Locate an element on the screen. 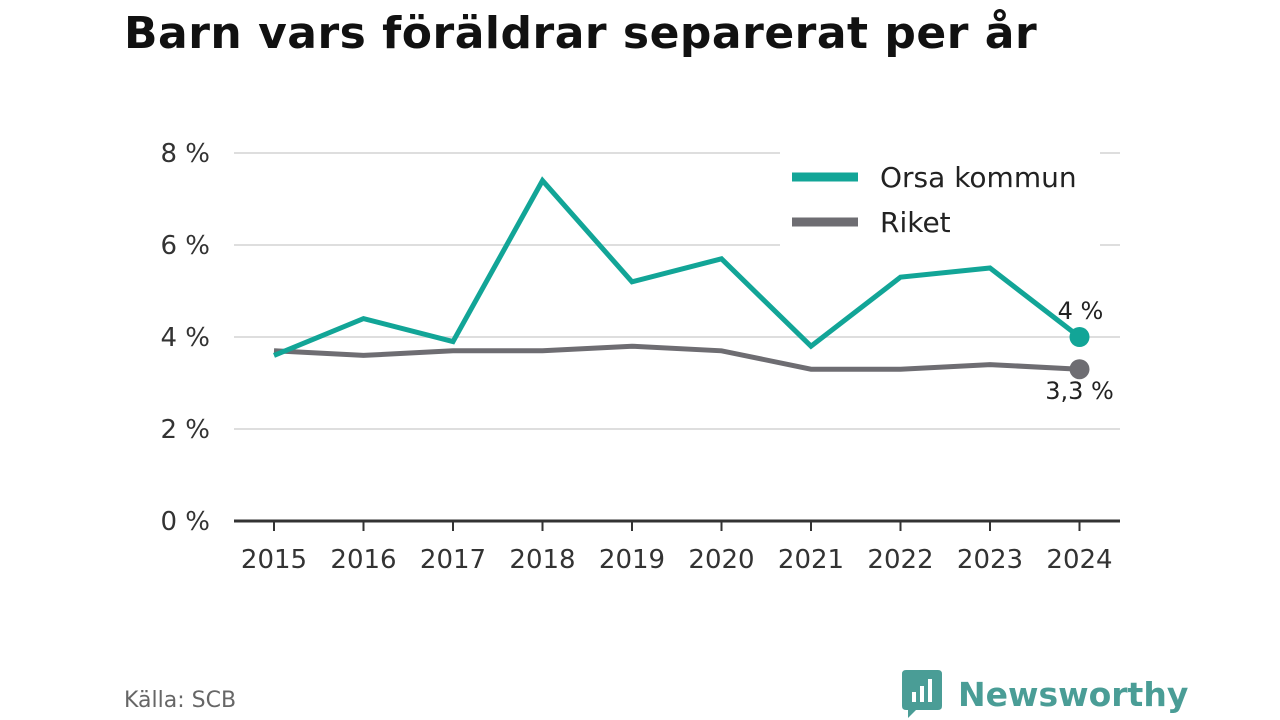 This screenshot has width=1280, height=720. legend-label: Orsa kommun is located at coordinates (978, 177).